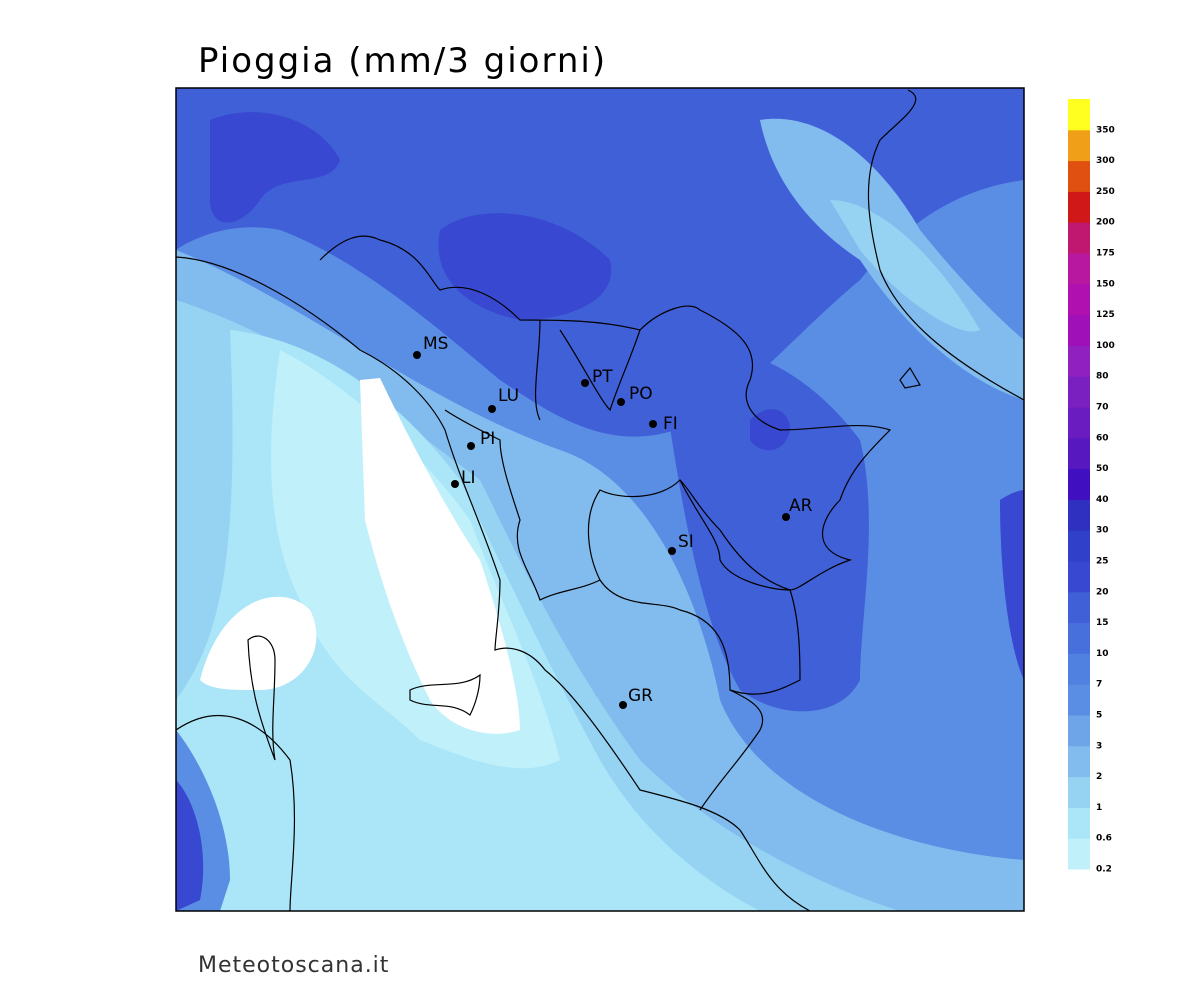 The image size is (1200, 1000). Describe the element at coordinates (1102, 408) in the screenshot. I see `legend-label: 70` at that location.